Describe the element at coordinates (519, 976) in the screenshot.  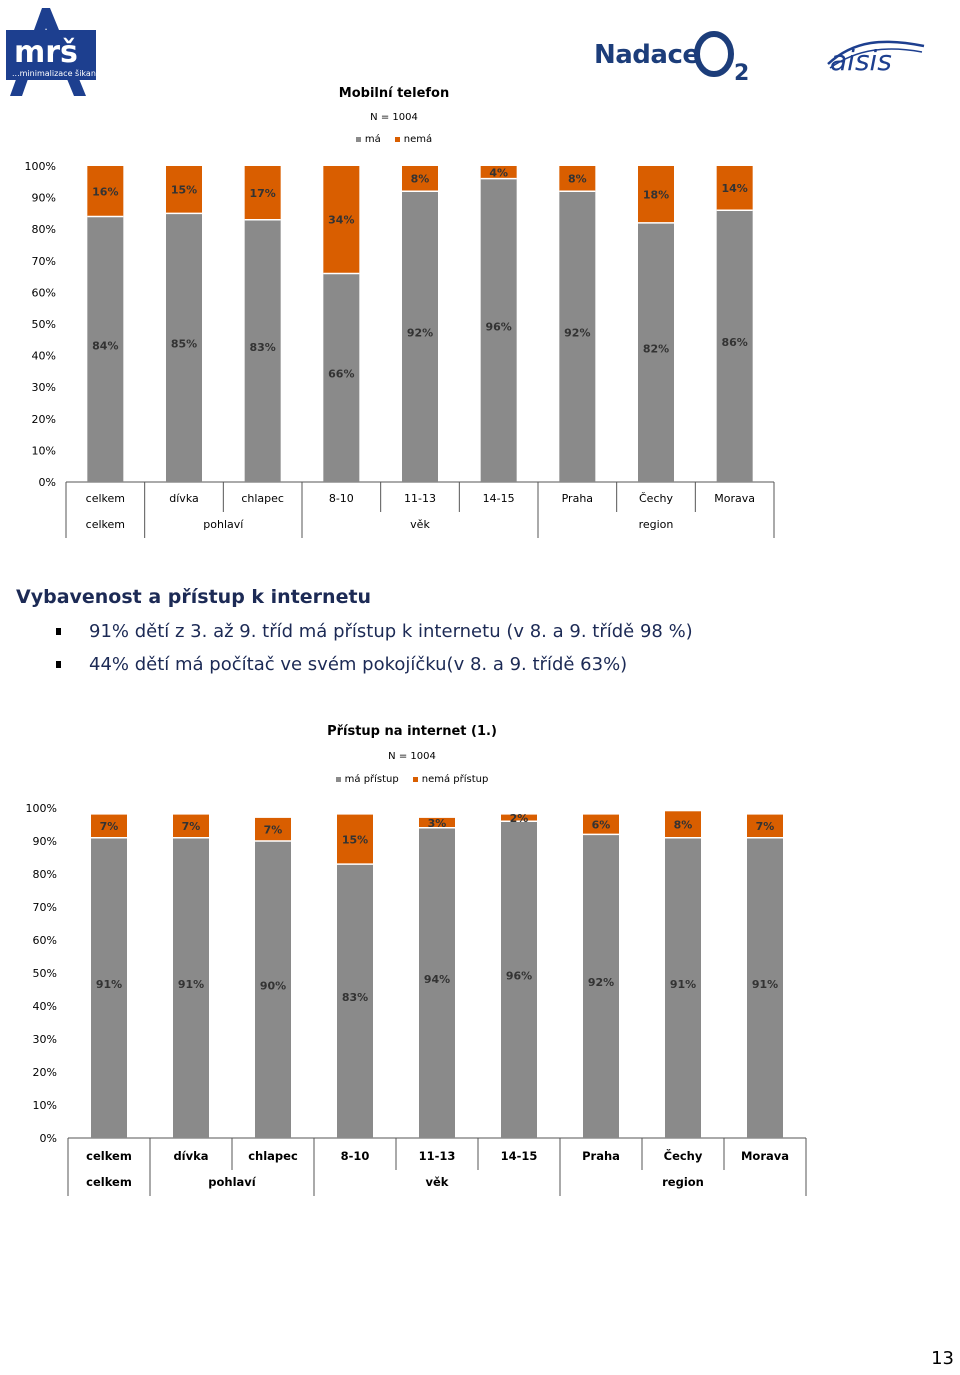
I see `data-label: 96%` at that location.